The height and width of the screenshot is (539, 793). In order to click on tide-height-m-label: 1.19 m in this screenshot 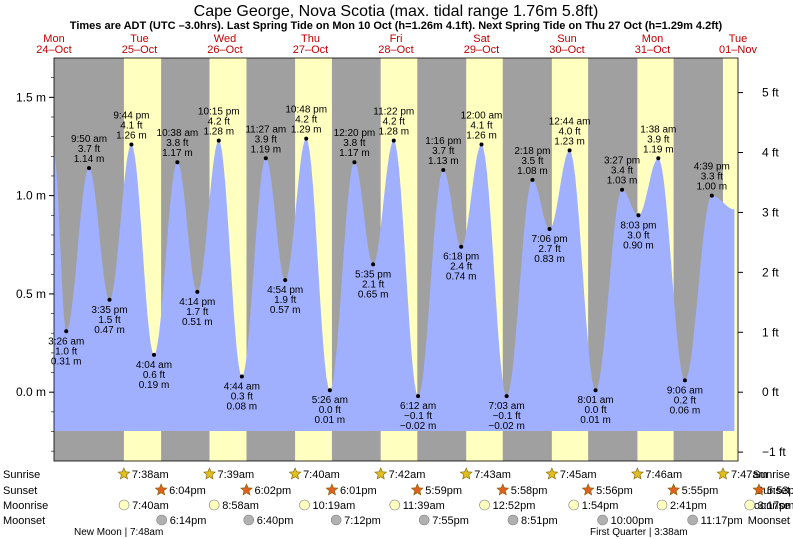, I will do `click(658, 149)`.